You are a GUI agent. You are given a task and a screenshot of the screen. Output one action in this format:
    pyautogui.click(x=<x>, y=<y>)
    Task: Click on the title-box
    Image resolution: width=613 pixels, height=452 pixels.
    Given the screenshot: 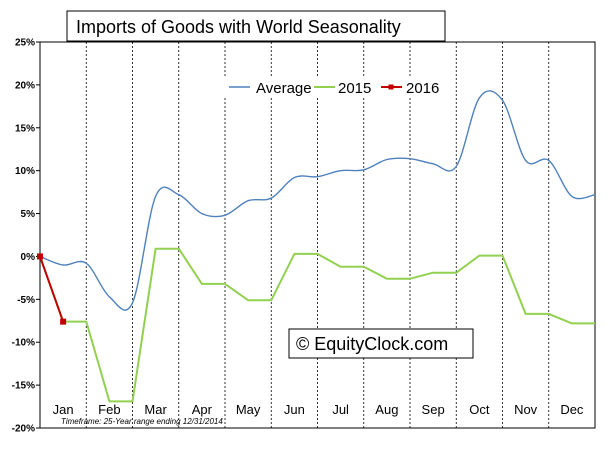 What is the action you would take?
    pyautogui.click(x=256, y=26)
    